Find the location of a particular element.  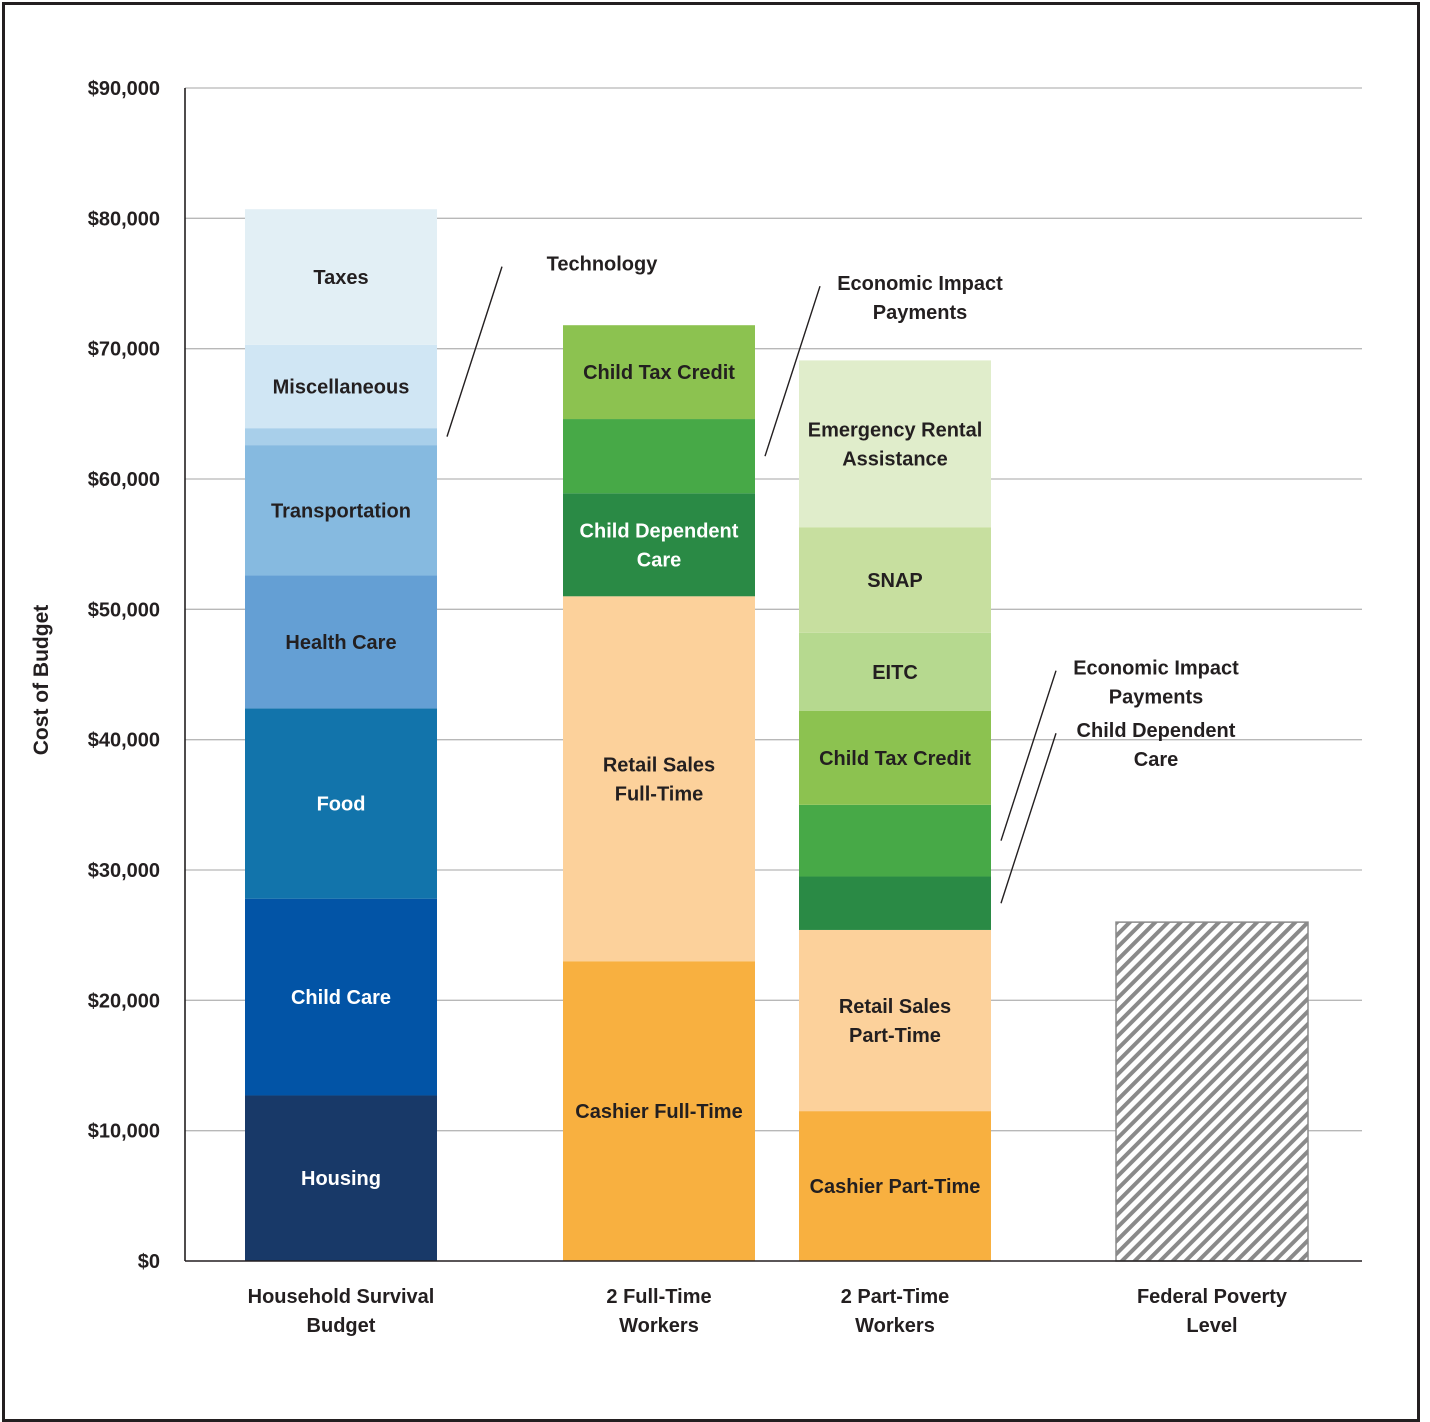

segment-label-taxes: Taxes is located at coordinates (340, 278).